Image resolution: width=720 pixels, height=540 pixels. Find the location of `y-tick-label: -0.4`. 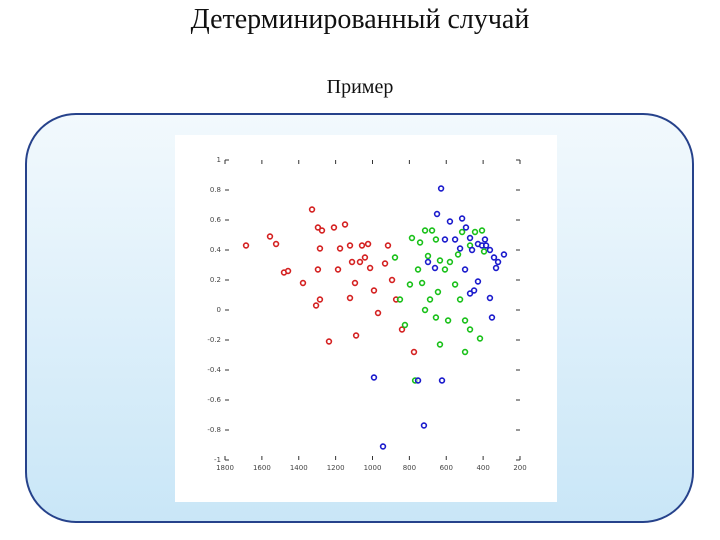

y-tick-label: -0.4 is located at coordinates (214, 370).